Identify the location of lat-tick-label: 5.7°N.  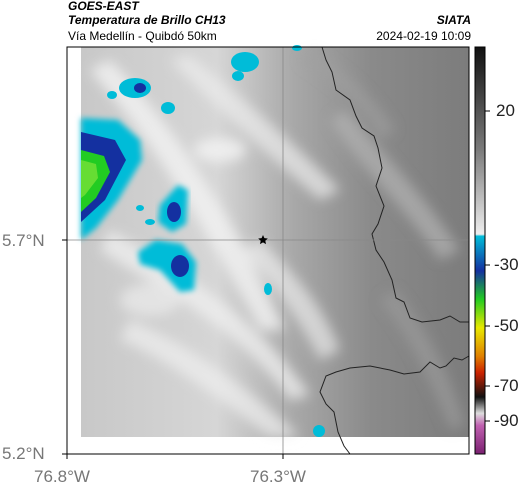
(23, 240).